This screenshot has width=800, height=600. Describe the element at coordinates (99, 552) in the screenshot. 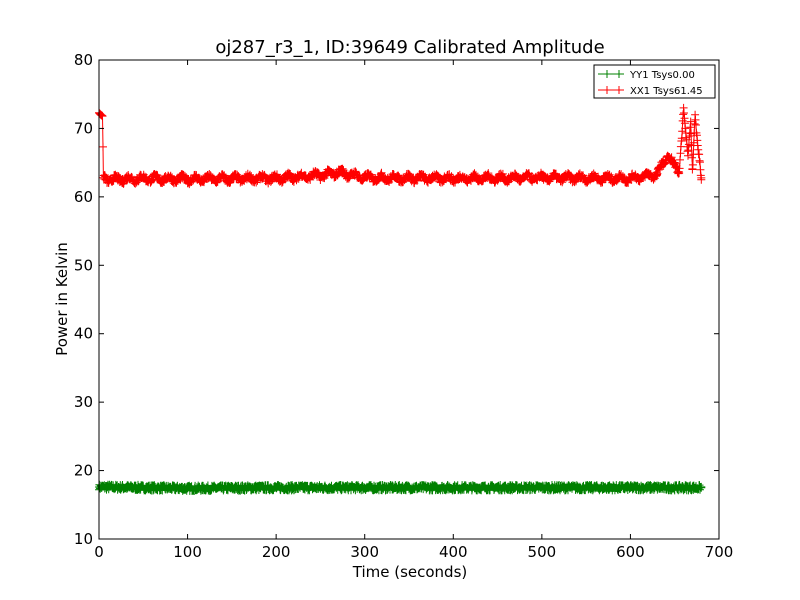

I see `x-tick-label: 0` at that location.